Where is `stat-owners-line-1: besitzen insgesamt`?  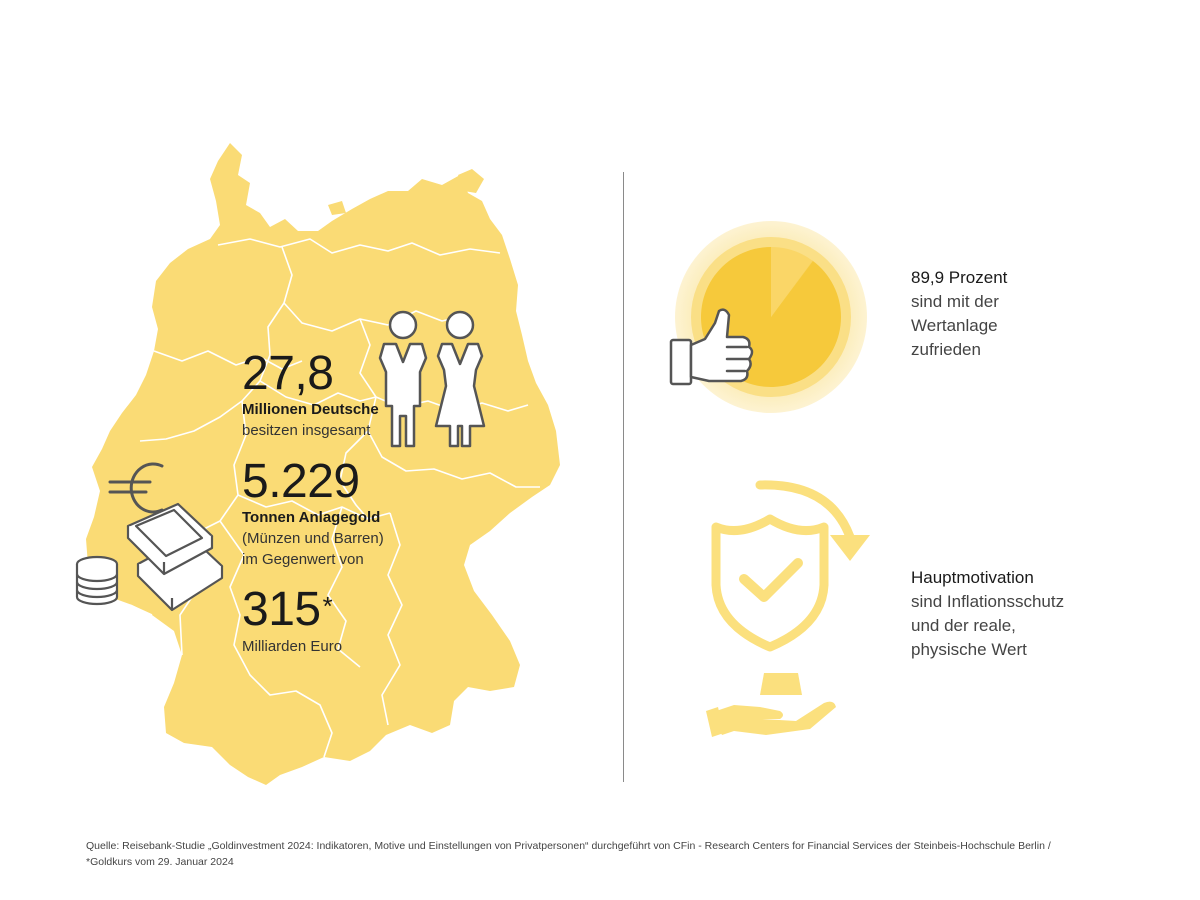
stat-owners-line-1: besitzen insgesamt is located at coordinates (306, 430).